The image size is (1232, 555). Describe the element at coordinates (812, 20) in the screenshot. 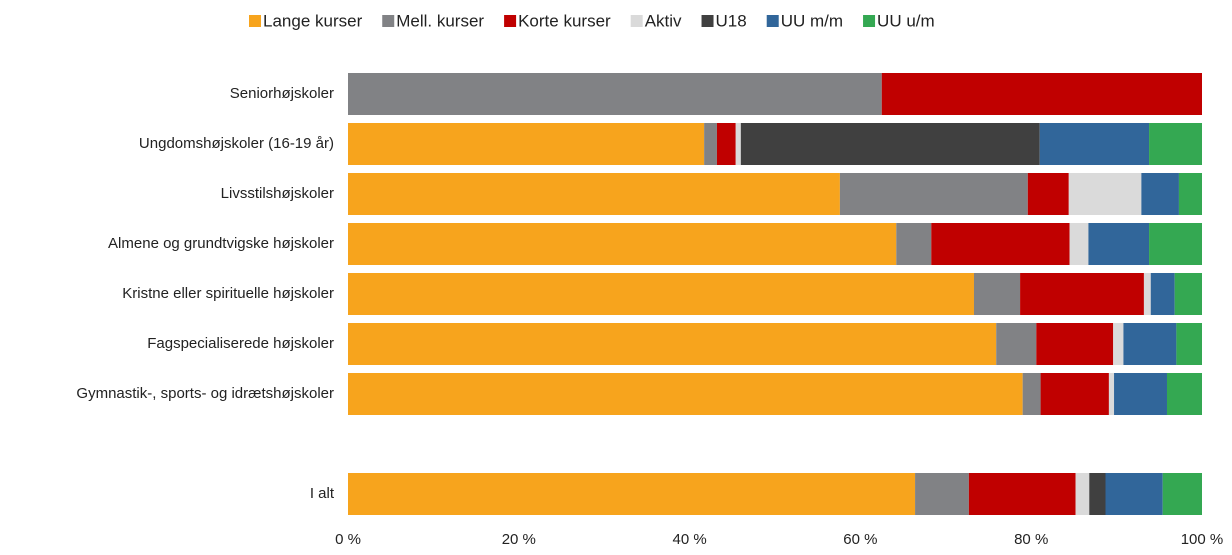

I see `legend-label: UU m/m` at that location.